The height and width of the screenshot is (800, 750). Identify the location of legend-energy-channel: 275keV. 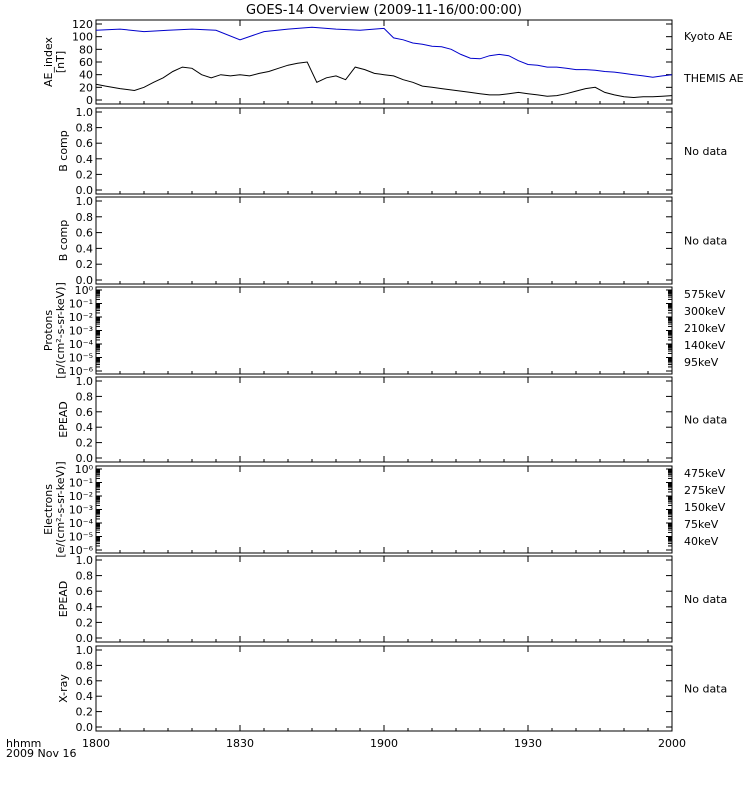
(705, 490).